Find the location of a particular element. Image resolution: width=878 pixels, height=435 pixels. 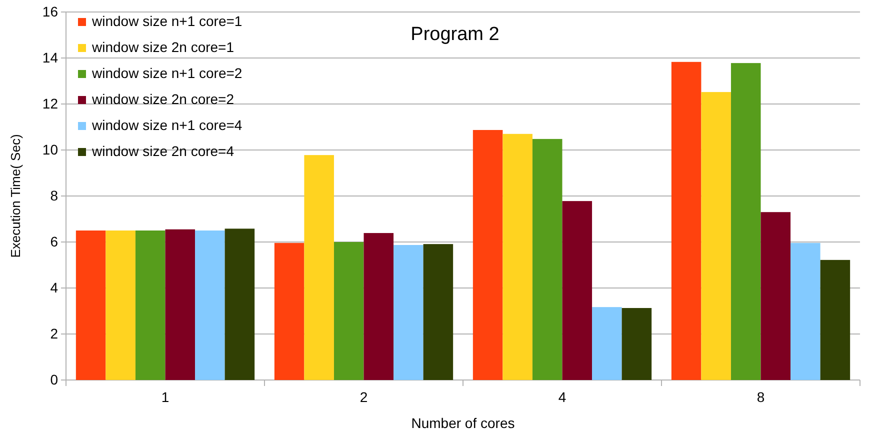

legend-label: window size n+1 core=1 is located at coordinates (166, 21).